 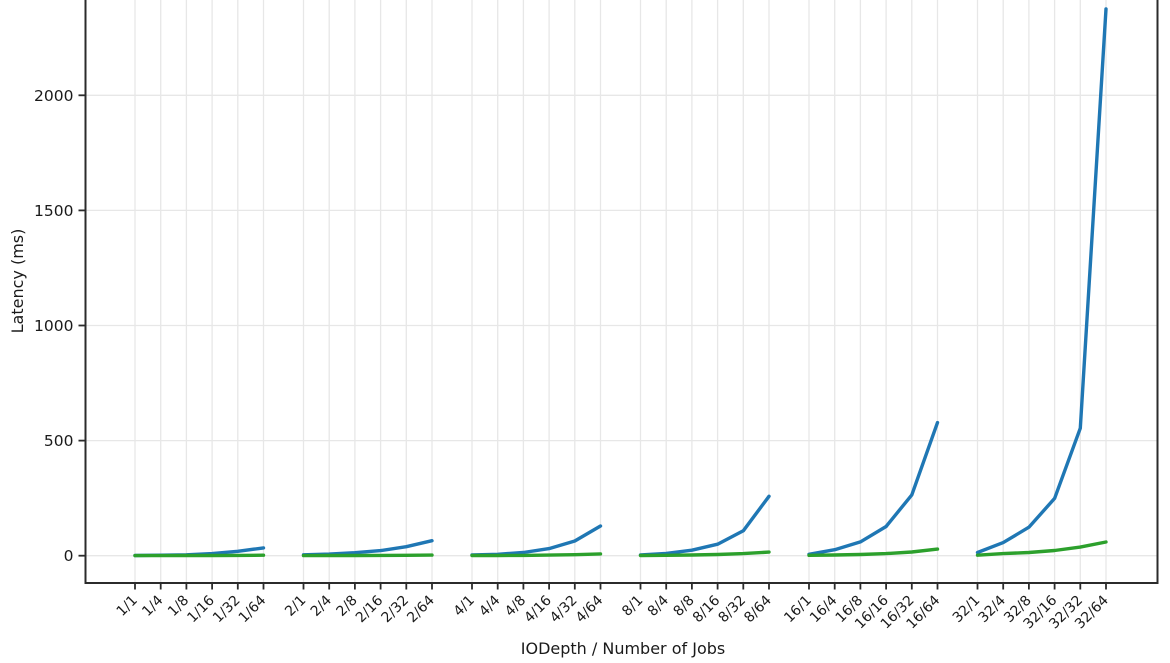 I want to click on y-tick-label: 2000, so click(x=53, y=96).